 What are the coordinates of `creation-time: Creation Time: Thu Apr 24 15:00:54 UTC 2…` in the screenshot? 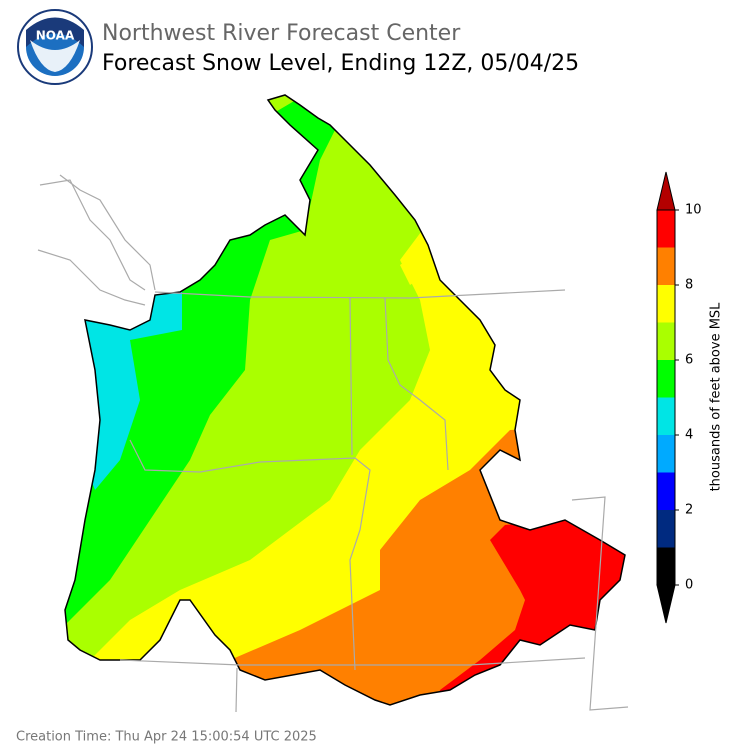 It's located at (166, 737).